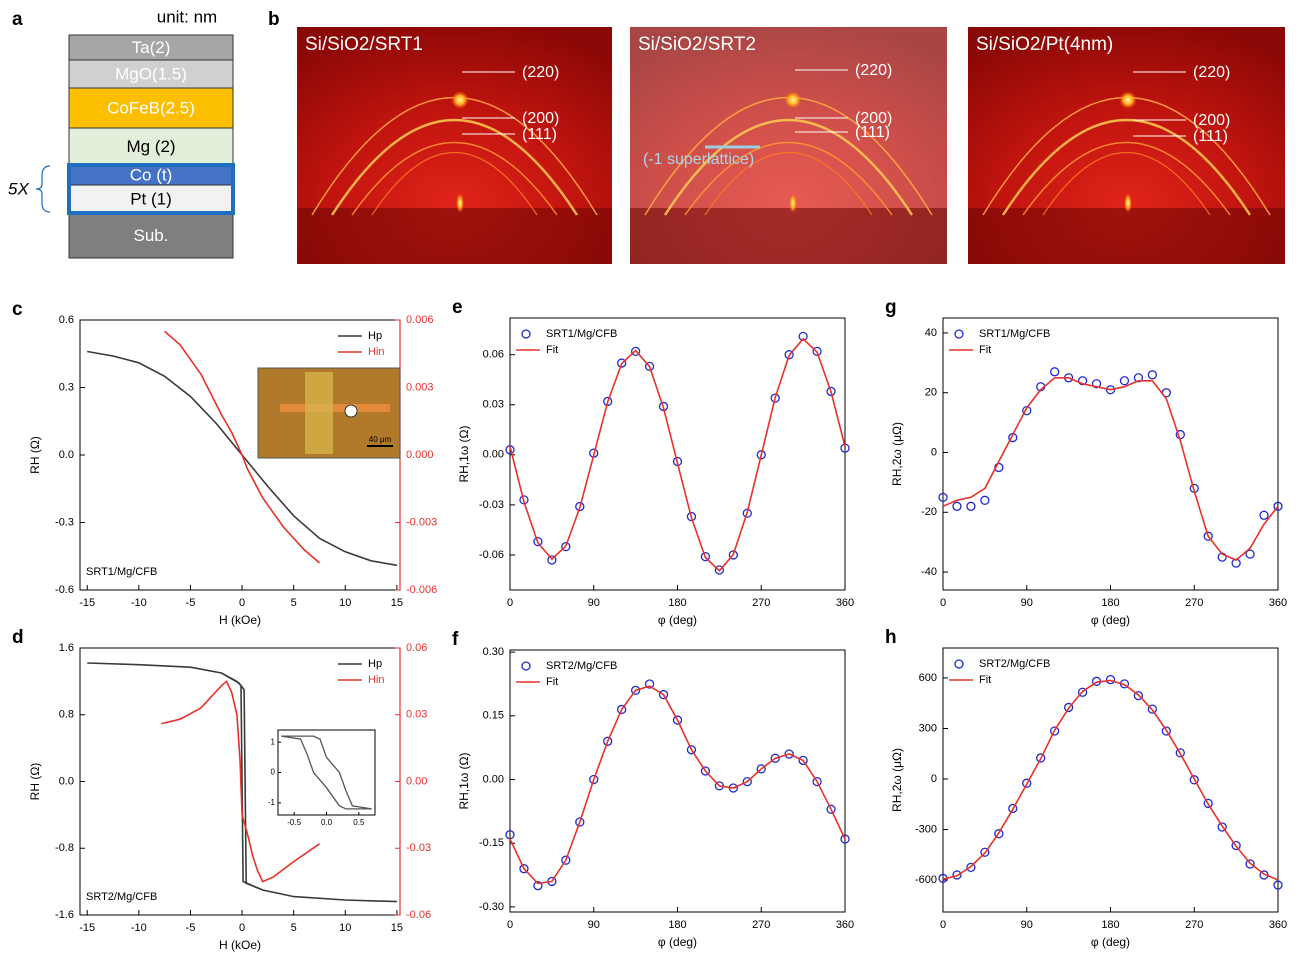  I want to click on x-axis-label: H (kOe), so click(240, 620).